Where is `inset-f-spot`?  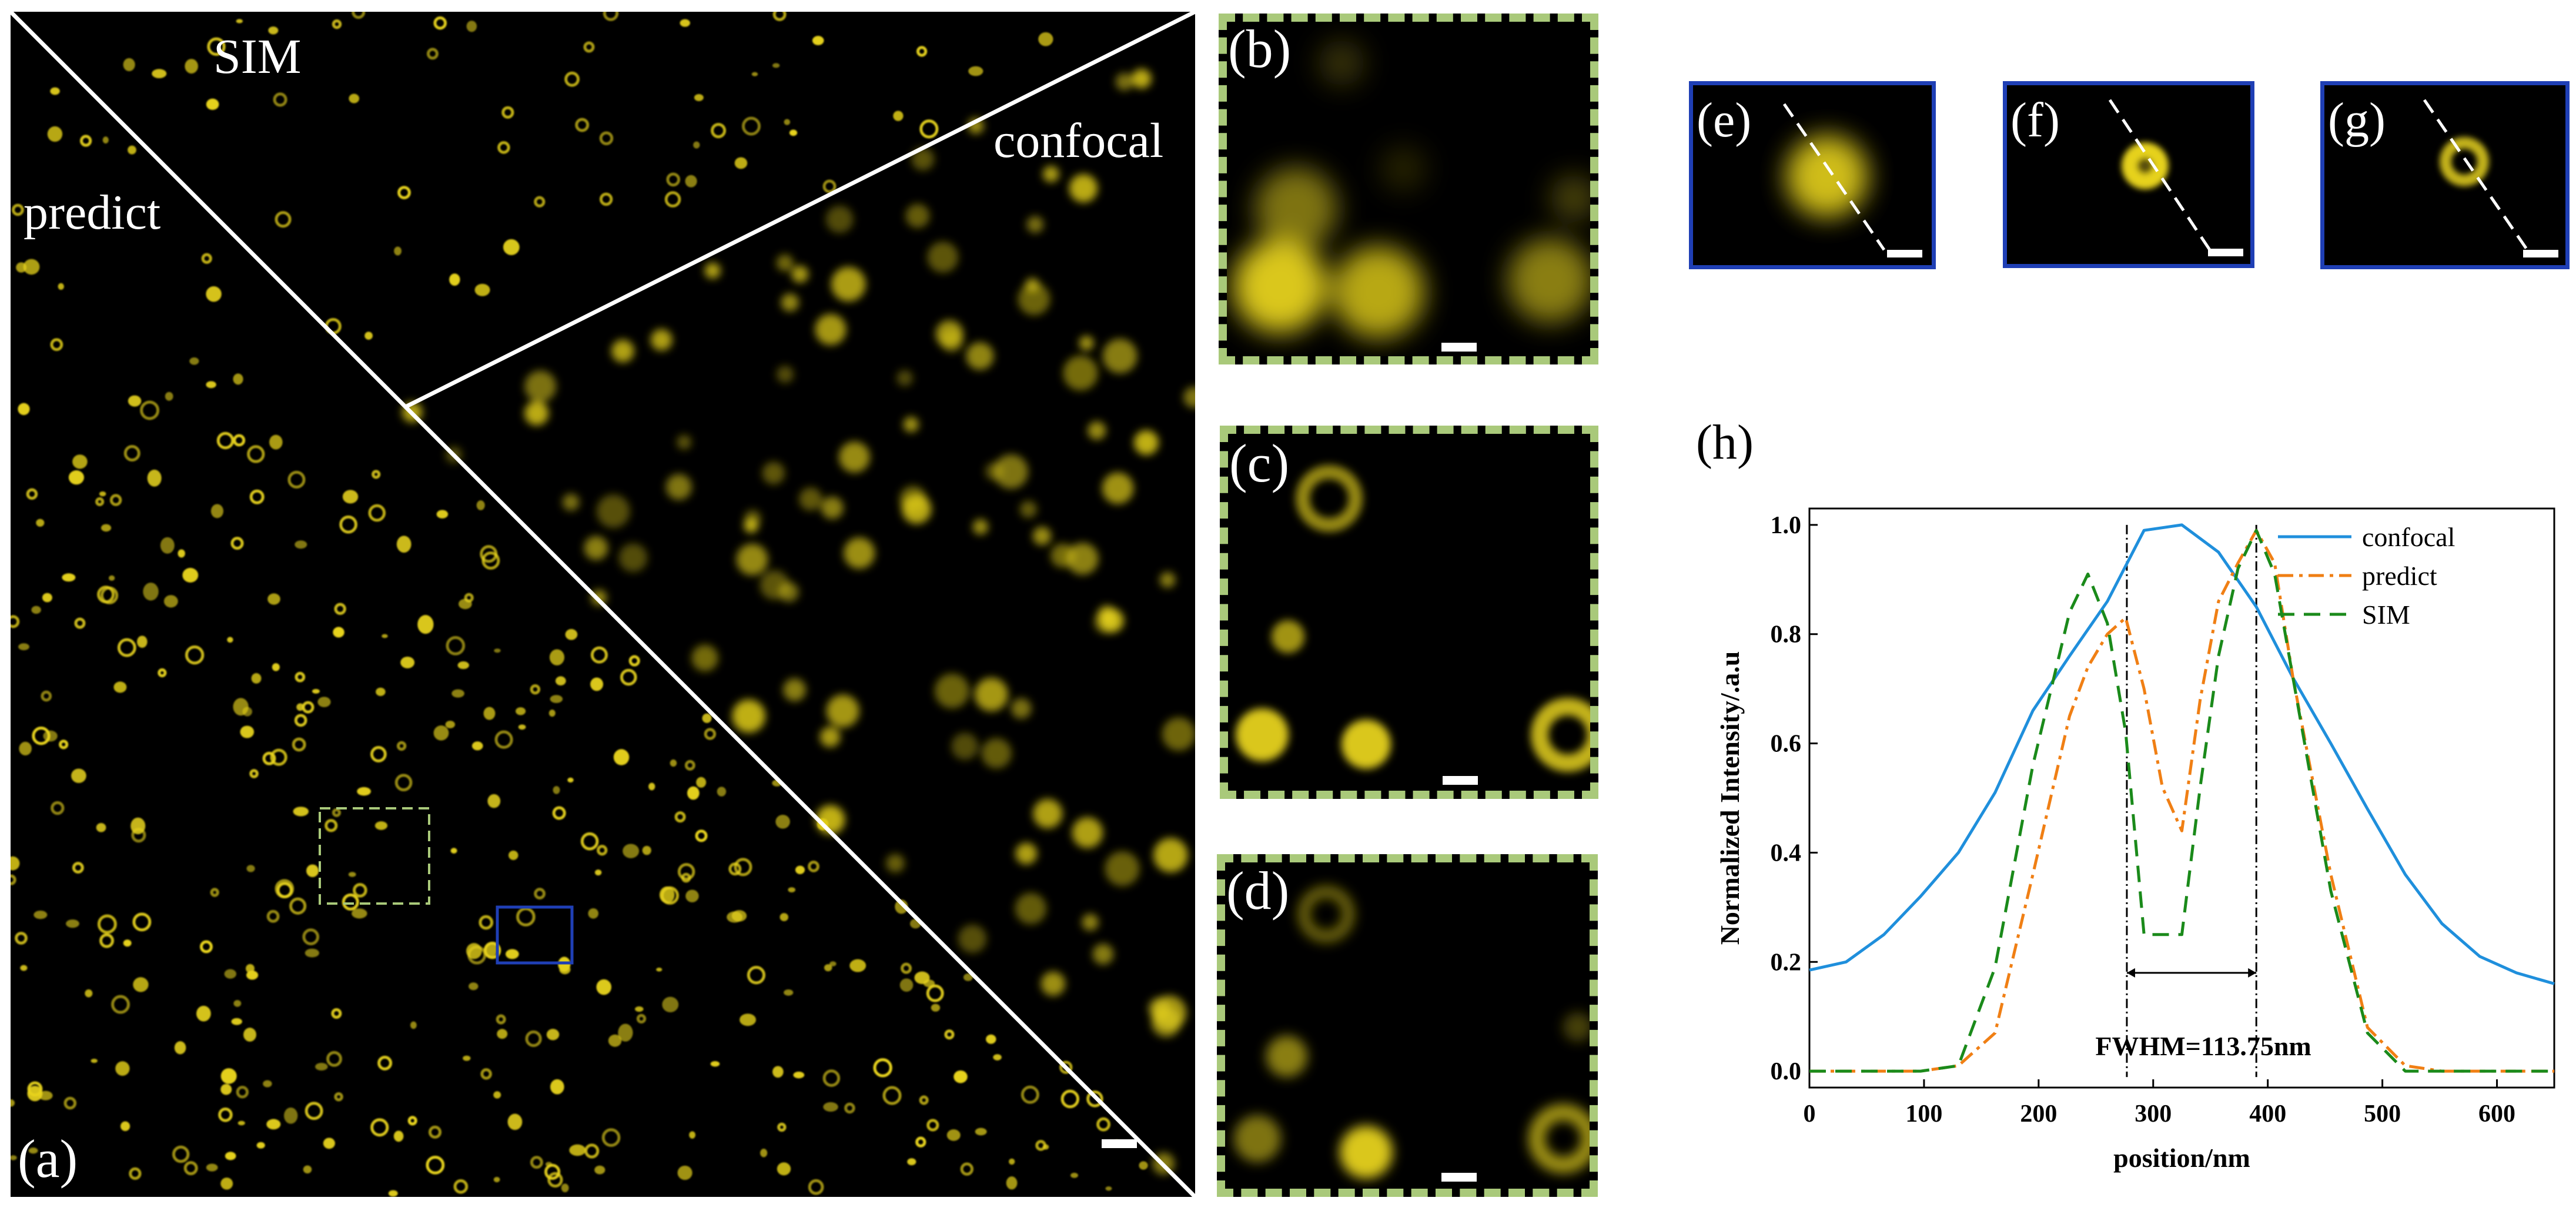
inset-f-spot is located at coordinates (2145, 166).